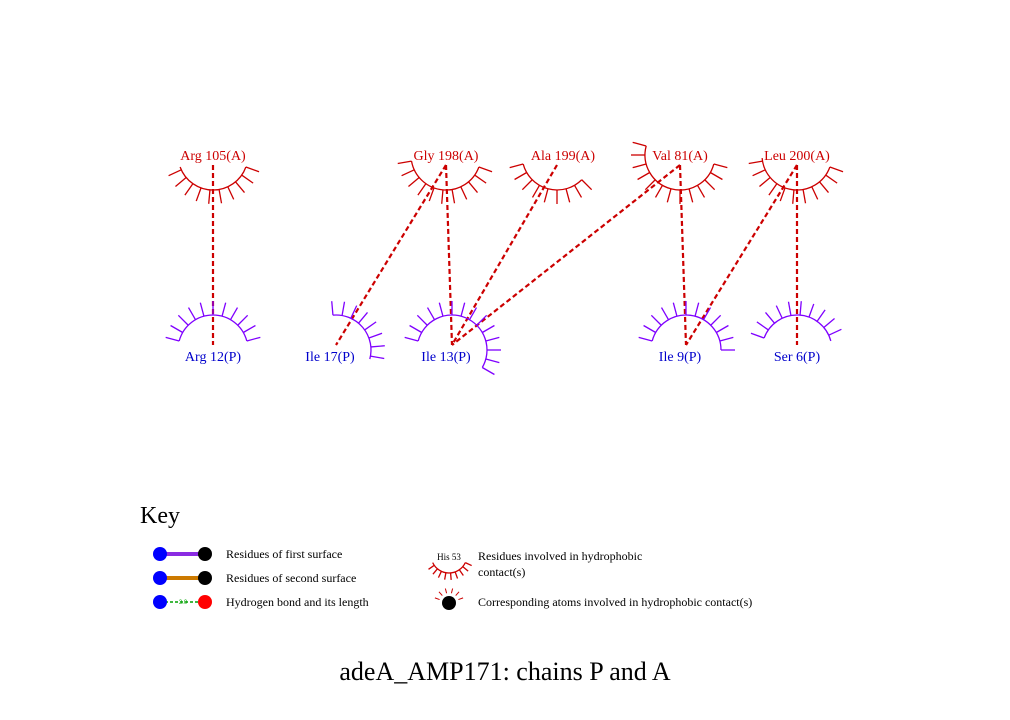  What do you see at coordinates (680, 156) in the screenshot?
I see `residue-label-val81-a: Val 81(A)` at bounding box center [680, 156].